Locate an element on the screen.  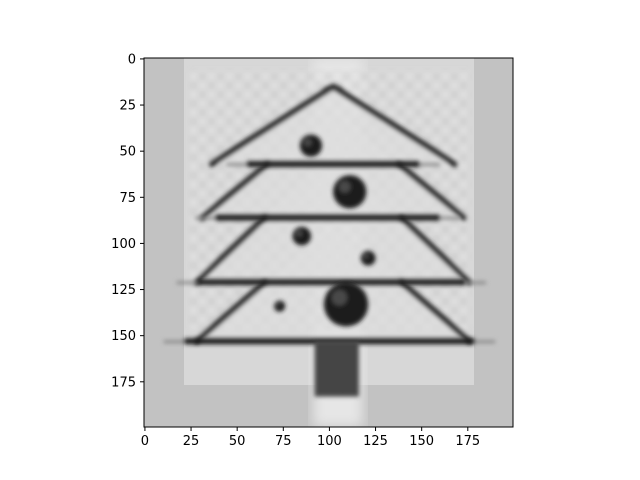
trunk-body is located at coordinates (336, 369).